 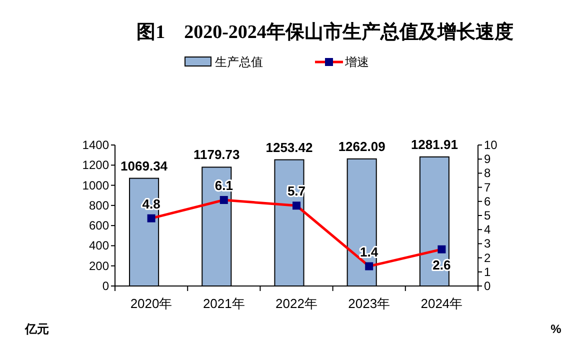 What do you see at coordinates (487, 187) in the screenshot?
I see `y2-tick-label: 7` at bounding box center [487, 187].